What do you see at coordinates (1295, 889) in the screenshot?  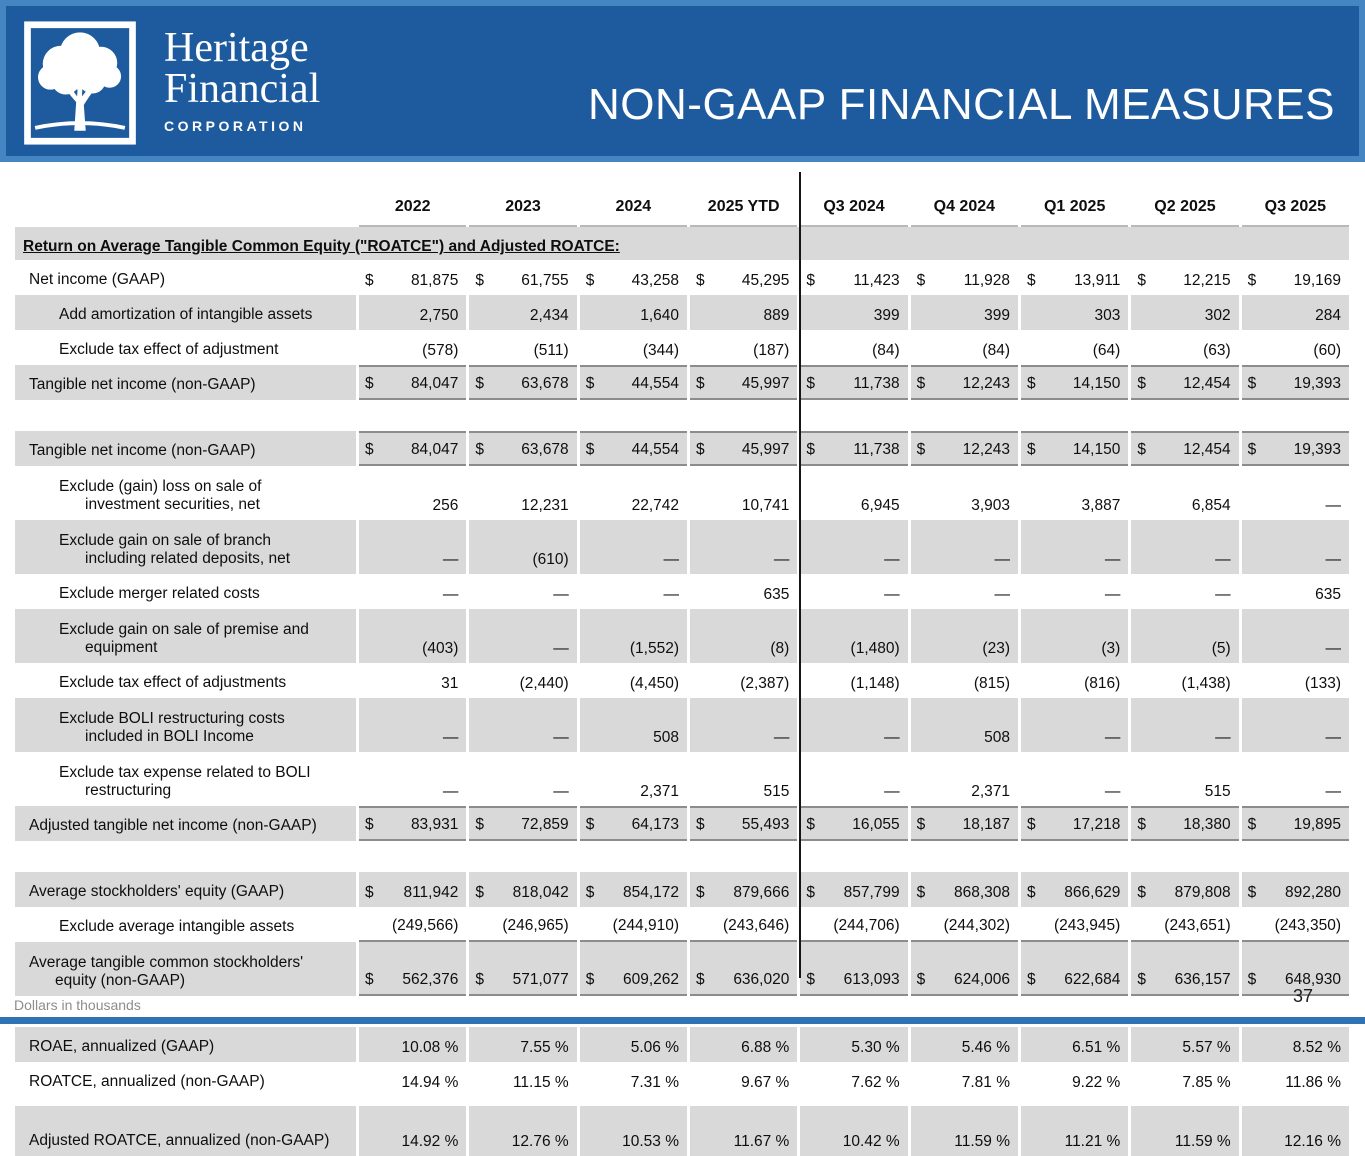 I see `value-cell: $892,280` at bounding box center [1295, 889].